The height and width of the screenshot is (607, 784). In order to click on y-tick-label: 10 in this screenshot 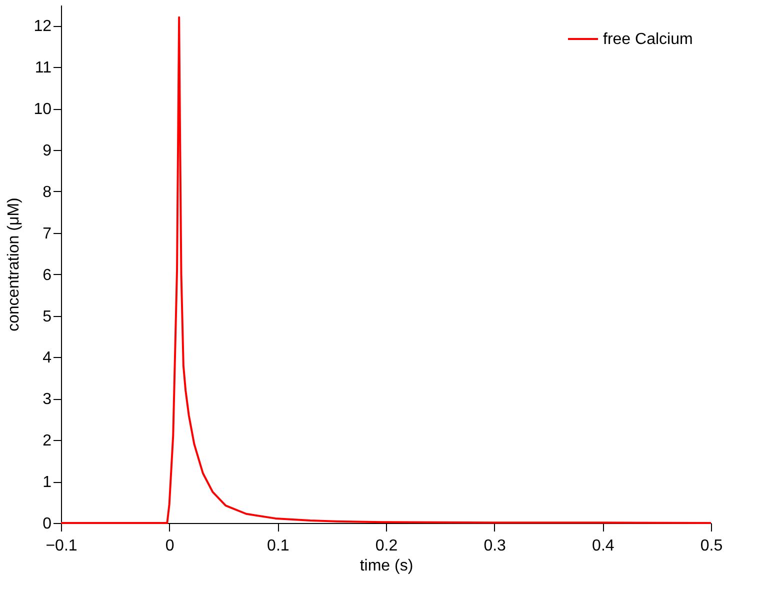, I will do `click(43, 109)`.